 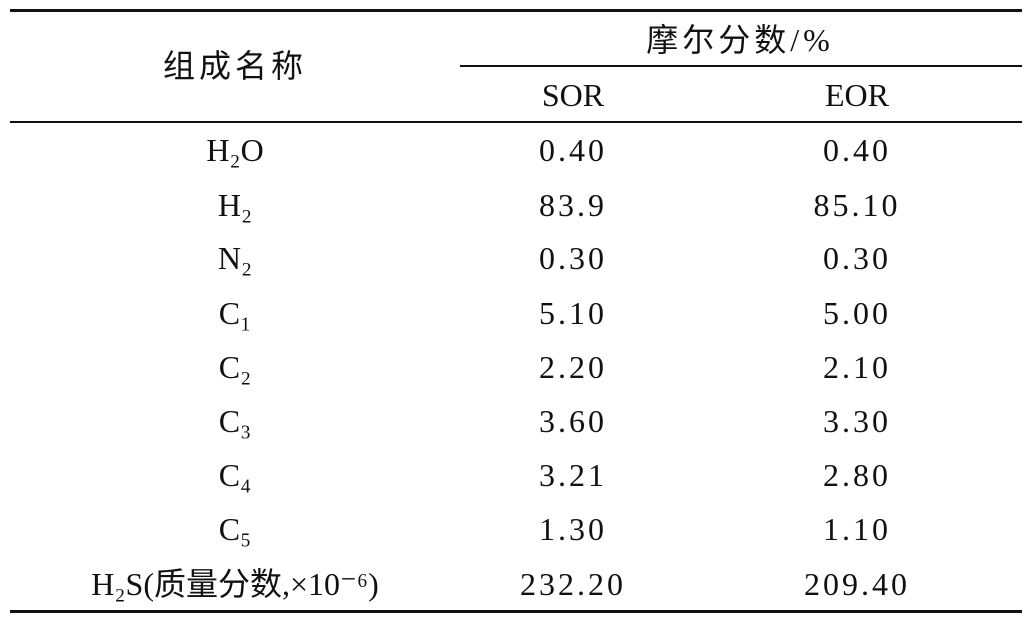 What do you see at coordinates (573, 475) in the screenshot?
I see `value-cell: 3.21` at bounding box center [573, 475].